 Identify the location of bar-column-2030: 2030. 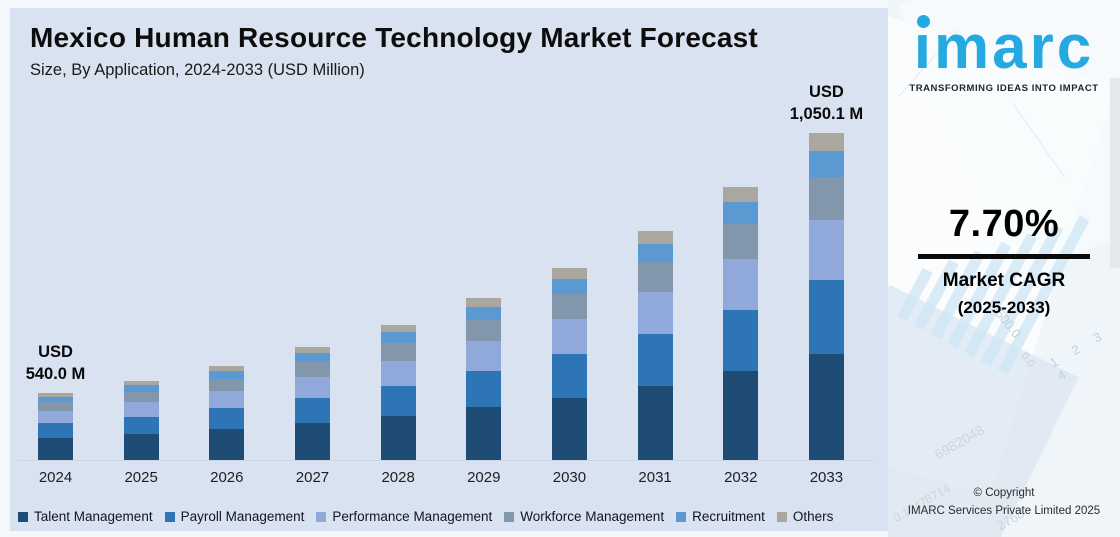
(569, 377).